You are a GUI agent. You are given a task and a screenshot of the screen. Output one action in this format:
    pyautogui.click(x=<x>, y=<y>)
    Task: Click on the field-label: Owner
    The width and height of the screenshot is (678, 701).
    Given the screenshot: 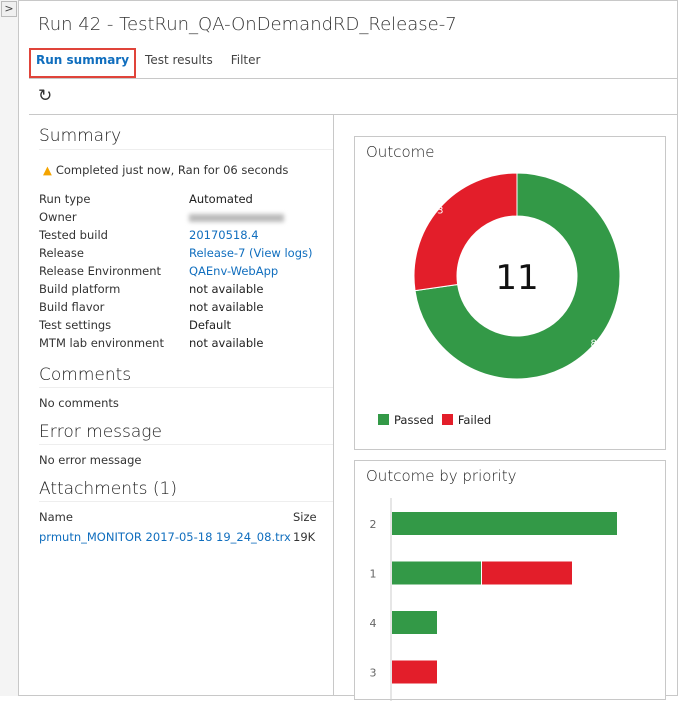 What is the action you would take?
    pyautogui.click(x=58, y=217)
    